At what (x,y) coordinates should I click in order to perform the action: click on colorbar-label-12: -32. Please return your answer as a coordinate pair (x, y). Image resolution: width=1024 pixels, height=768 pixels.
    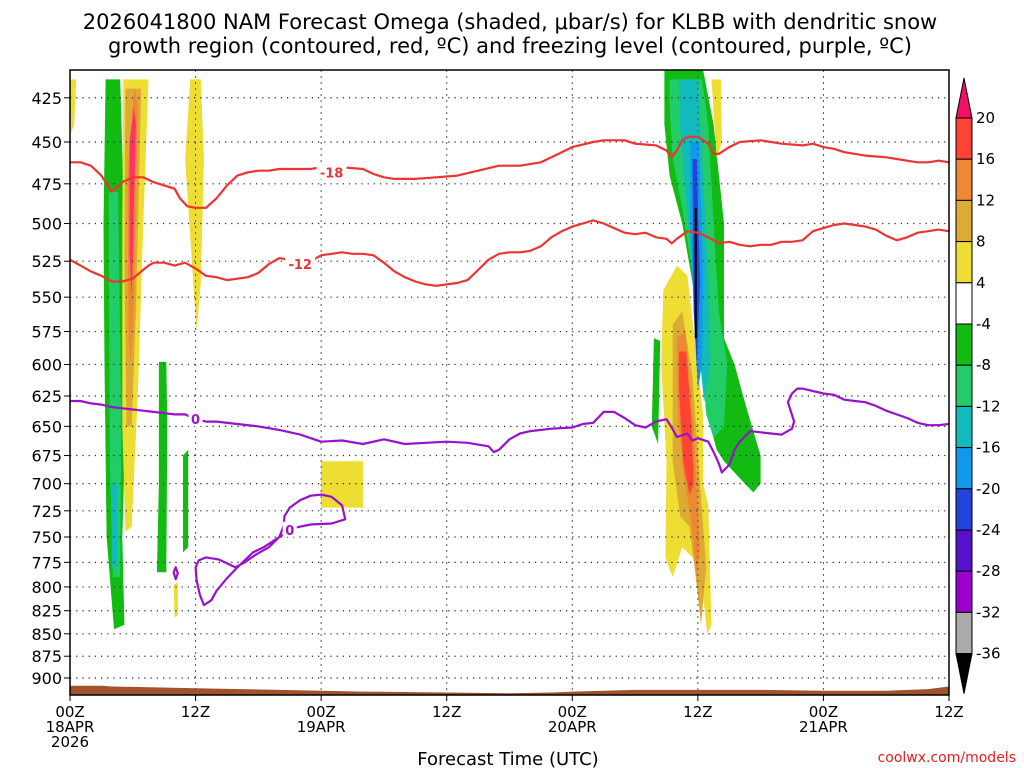
    Looking at the image, I should click on (988, 612).